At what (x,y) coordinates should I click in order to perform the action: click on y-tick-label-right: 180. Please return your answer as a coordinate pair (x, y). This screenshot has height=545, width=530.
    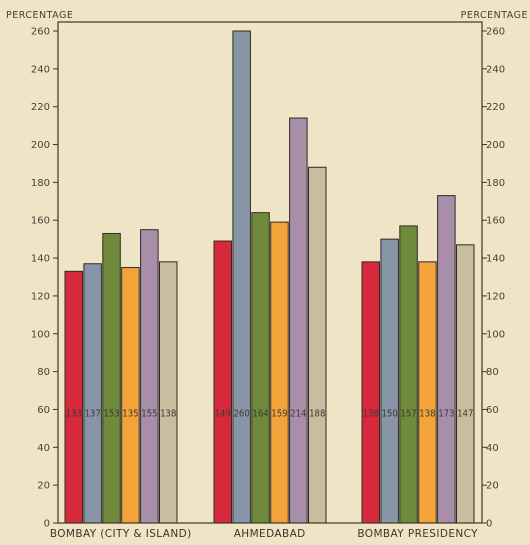
    Looking at the image, I should click on (495, 183).